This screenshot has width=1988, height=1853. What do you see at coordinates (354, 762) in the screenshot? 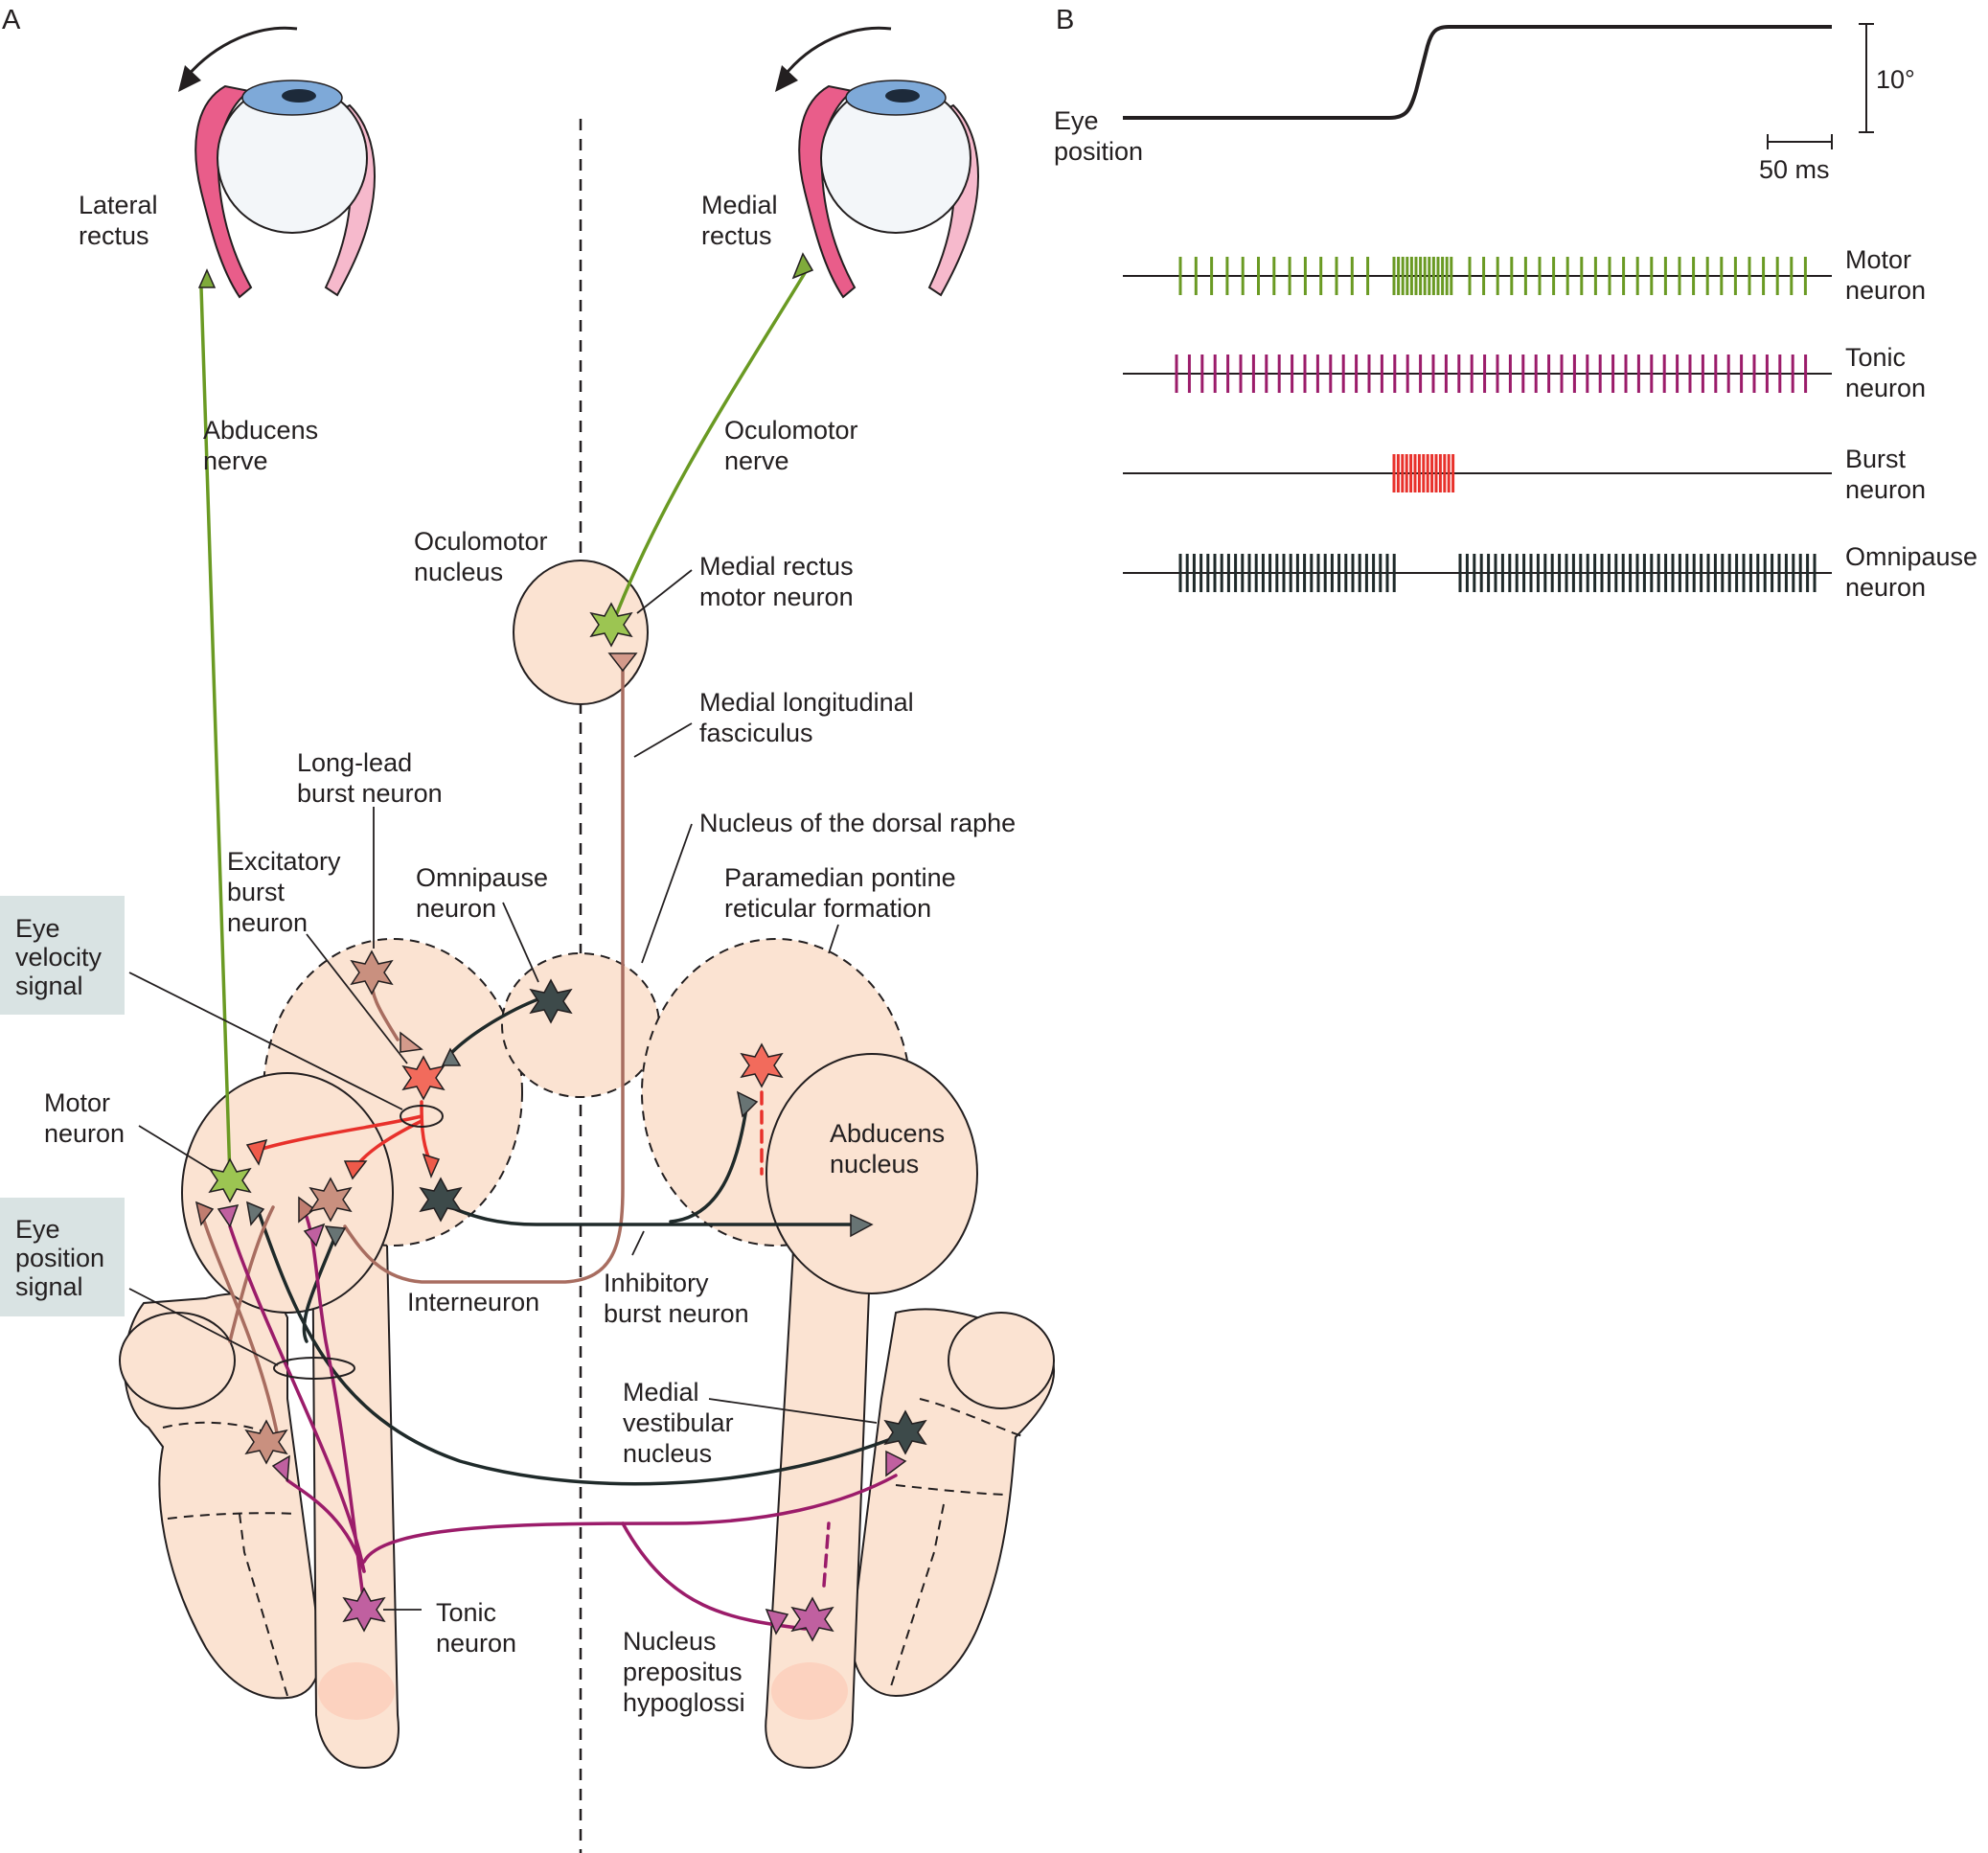
I see `label-long-lead-1: Long-lead` at bounding box center [354, 762].